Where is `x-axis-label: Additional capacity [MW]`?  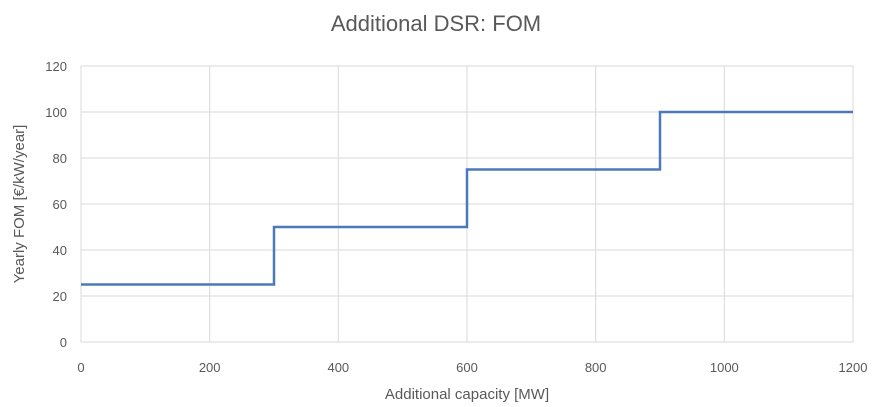 x-axis-label: Additional capacity [MW] is located at coordinates (467, 394).